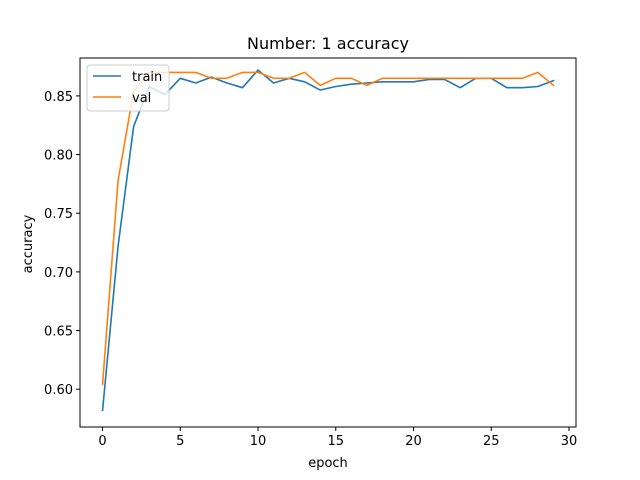  I want to click on y-tick-label: 0.80, so click(58, 156).